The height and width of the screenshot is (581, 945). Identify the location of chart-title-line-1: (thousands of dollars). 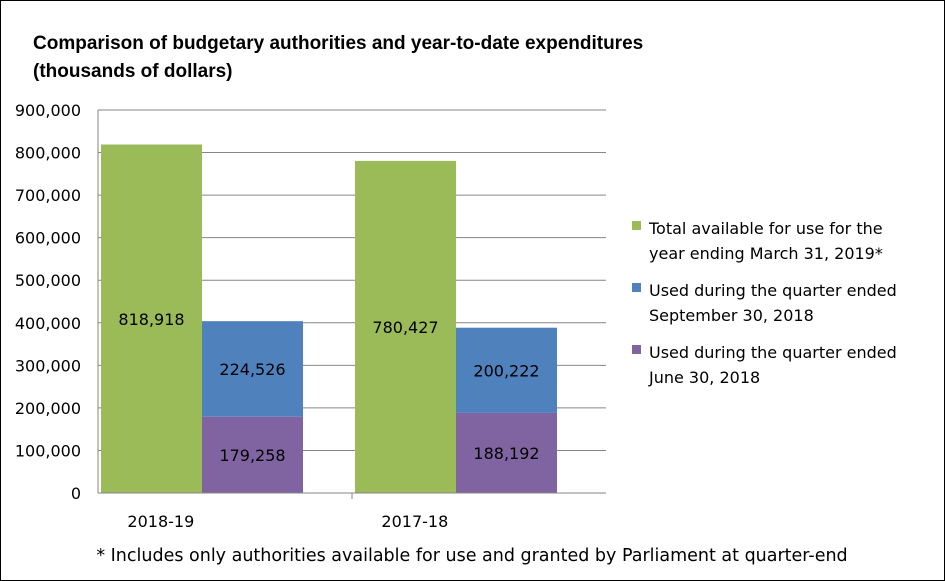
(133, 71).